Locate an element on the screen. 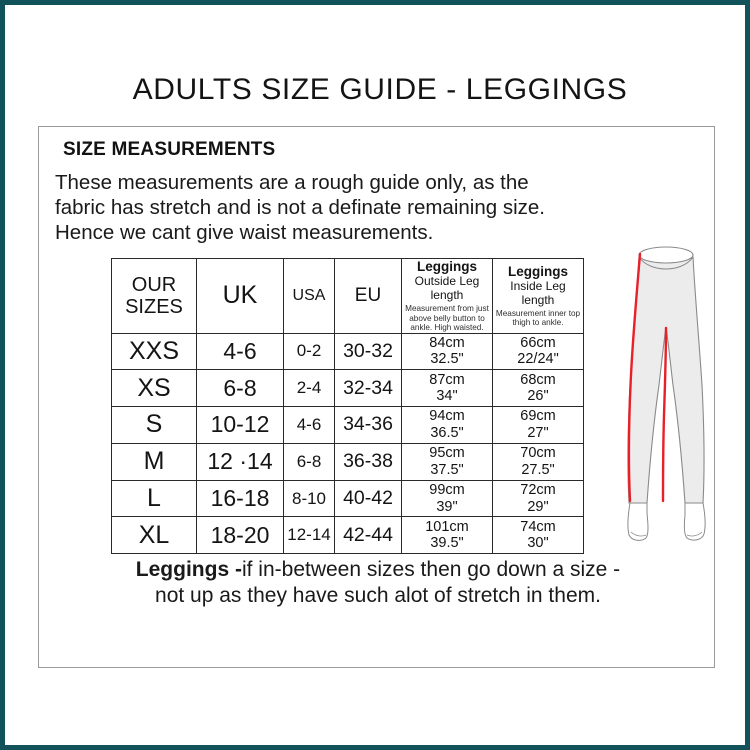 The image size is (750, 750). cell-outside-leg: 94cm 36.5" is located at coordinates (447, 425).